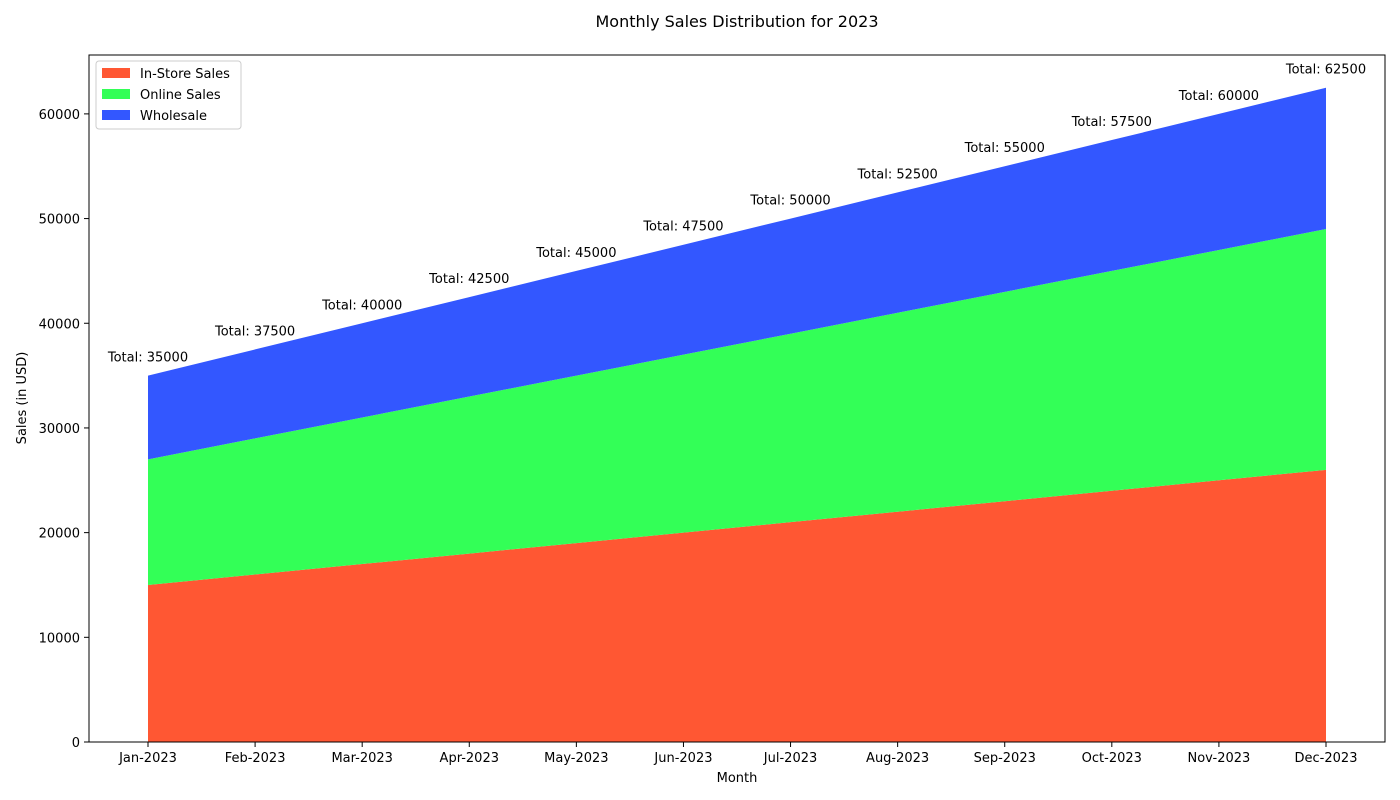  What do you see at coordinates (361, 305) in the screenshot?
I see `total-annotation: Total: 40000` at bounding box center [361, 305].